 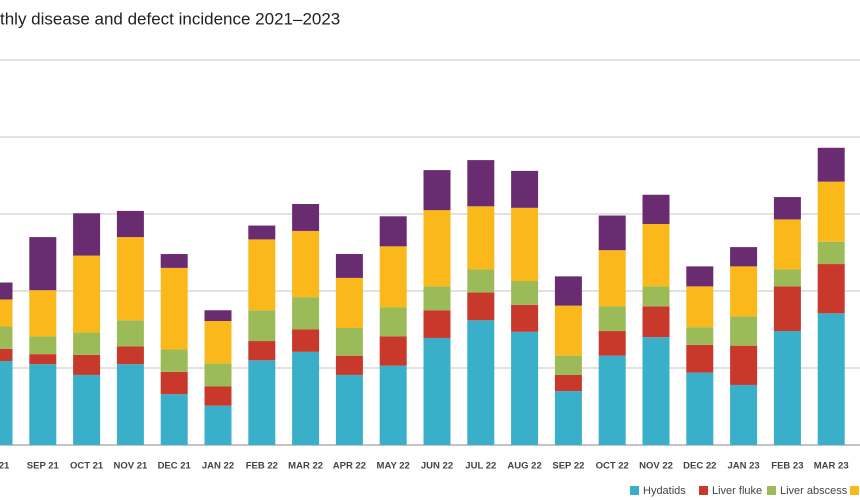 What do you see at coordinates (43, 466) in the screenshot?
I see `x-tick-label: SEP 21` at bounding box center [43, 466].